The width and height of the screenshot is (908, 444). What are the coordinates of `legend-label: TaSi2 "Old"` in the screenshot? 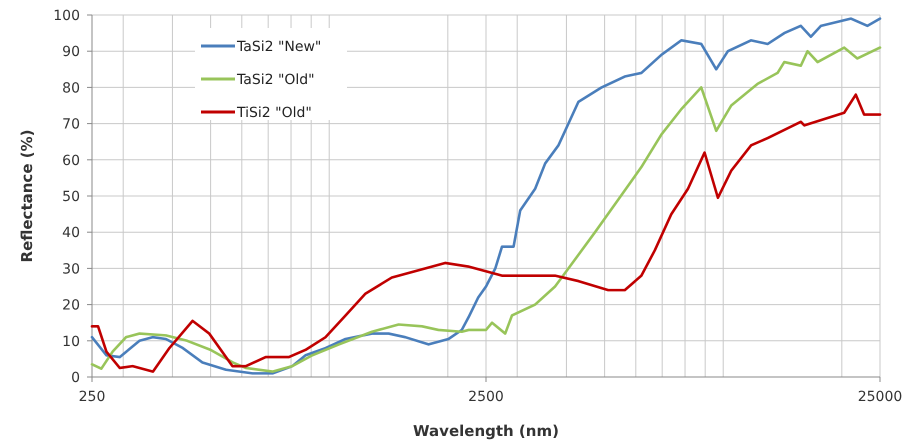 It's located at (275, 80).